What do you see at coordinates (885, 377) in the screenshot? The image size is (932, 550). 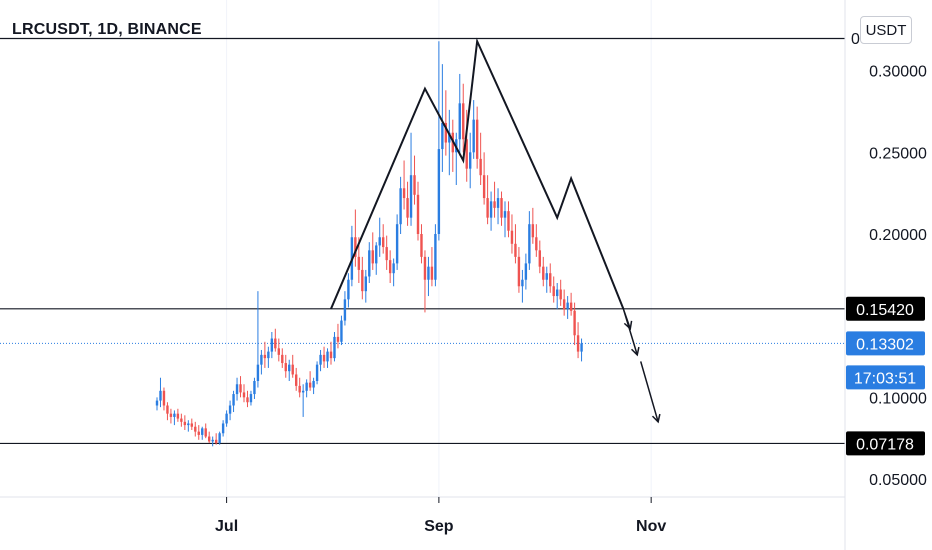 I see `bar-countdown-label: 17:03:51` at bounding box center [885, 377].